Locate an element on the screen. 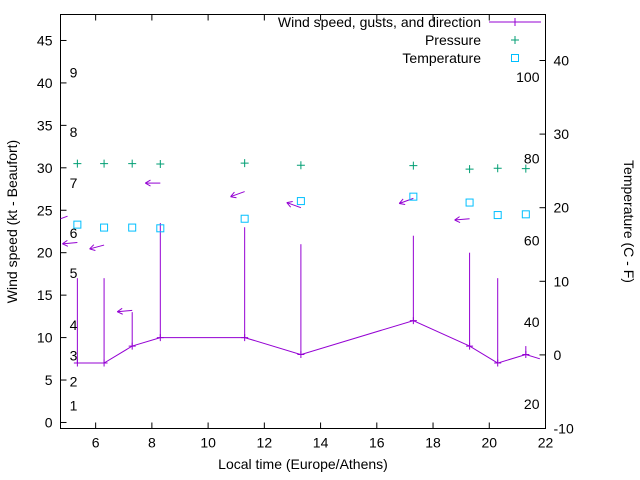 Image resolution: width=640 pixels, height=480 pixels. y-tick-label: 35 is located at coordinates (45, 125).